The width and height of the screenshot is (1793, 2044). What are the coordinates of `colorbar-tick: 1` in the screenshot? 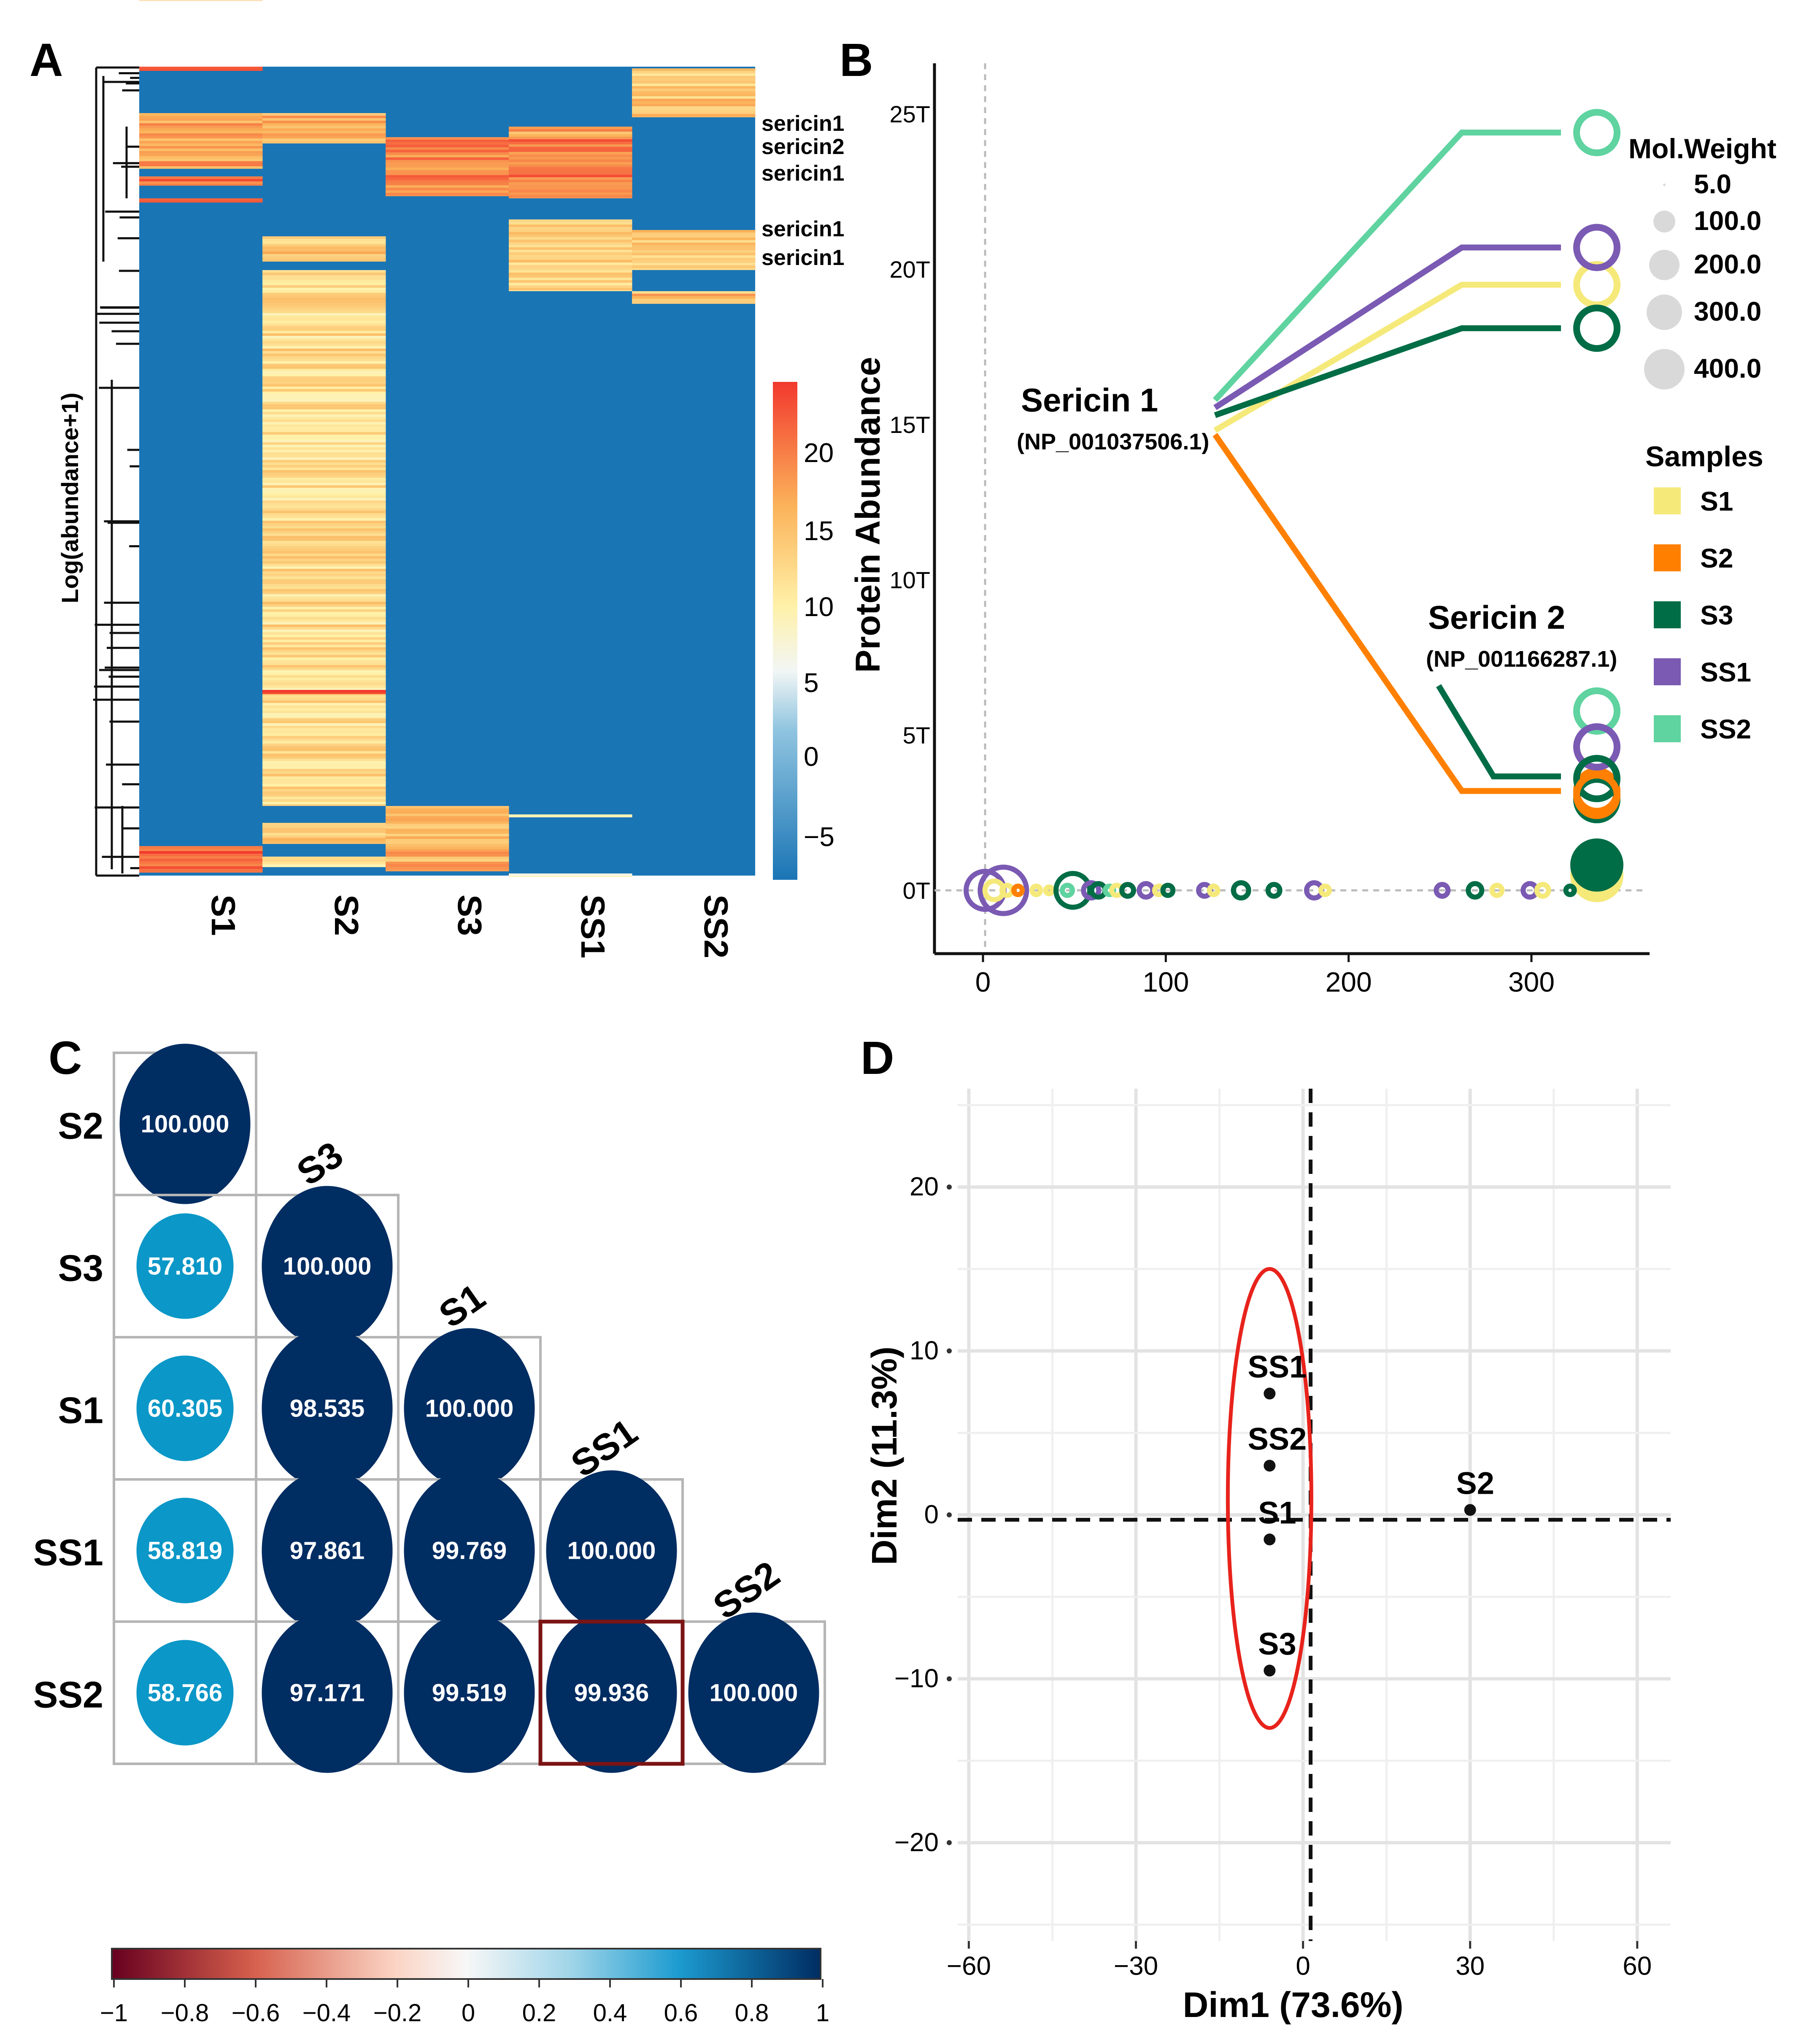 It's located at (822, 2013).